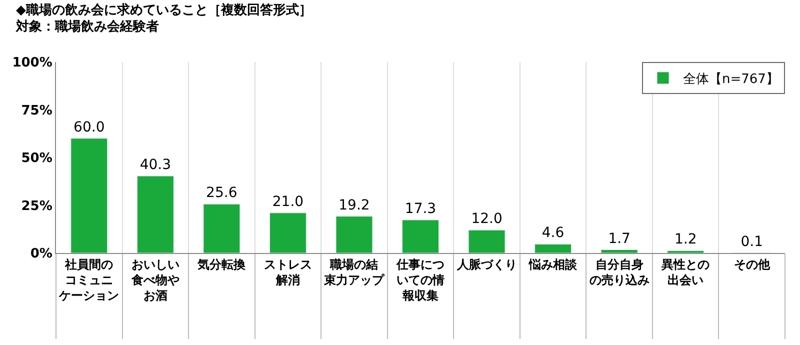 The image size is (800, 345). I want to click on x-tick-label: おいしい食べ物やお酒, so click(155, 280).